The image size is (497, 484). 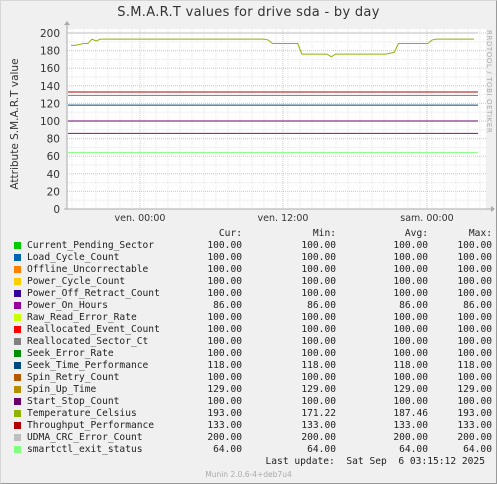 I want to click on legend-min: 118.00, so click(x=318, y=365).